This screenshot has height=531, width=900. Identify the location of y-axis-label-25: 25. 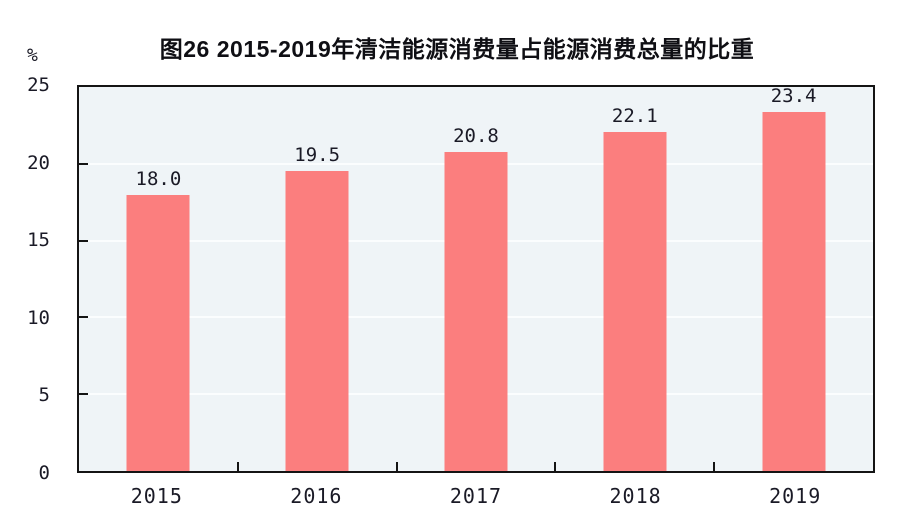
(38, 85).